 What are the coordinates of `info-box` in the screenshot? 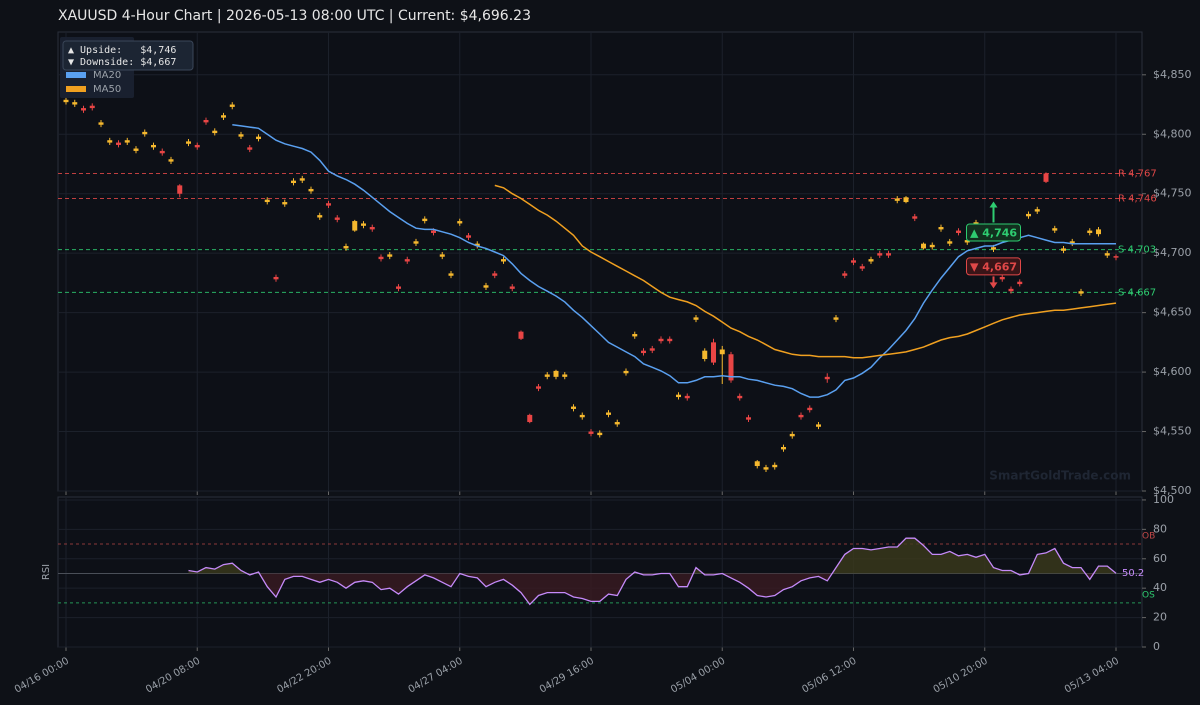 It's located at (128, 55).